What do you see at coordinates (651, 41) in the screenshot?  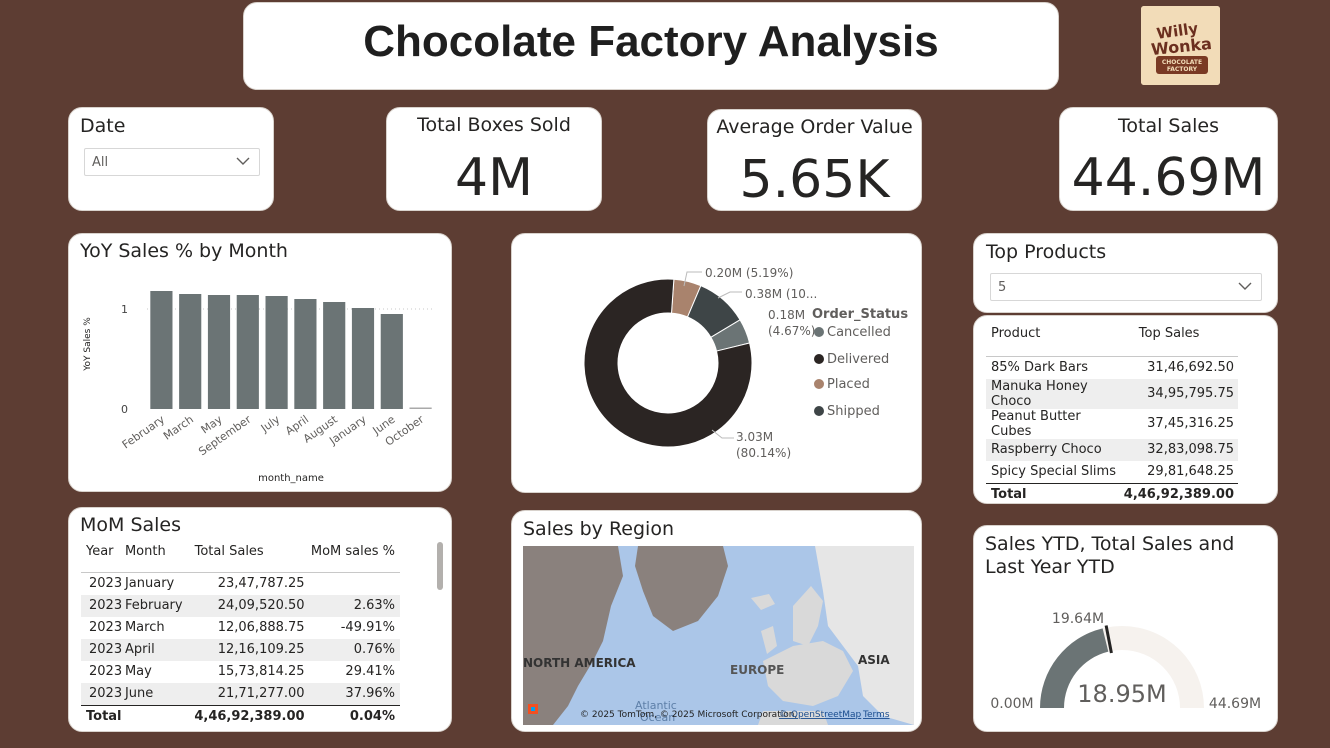 I see `dashboard-title: Chocolate Factory Analysis` at bounding box center [651, 41].